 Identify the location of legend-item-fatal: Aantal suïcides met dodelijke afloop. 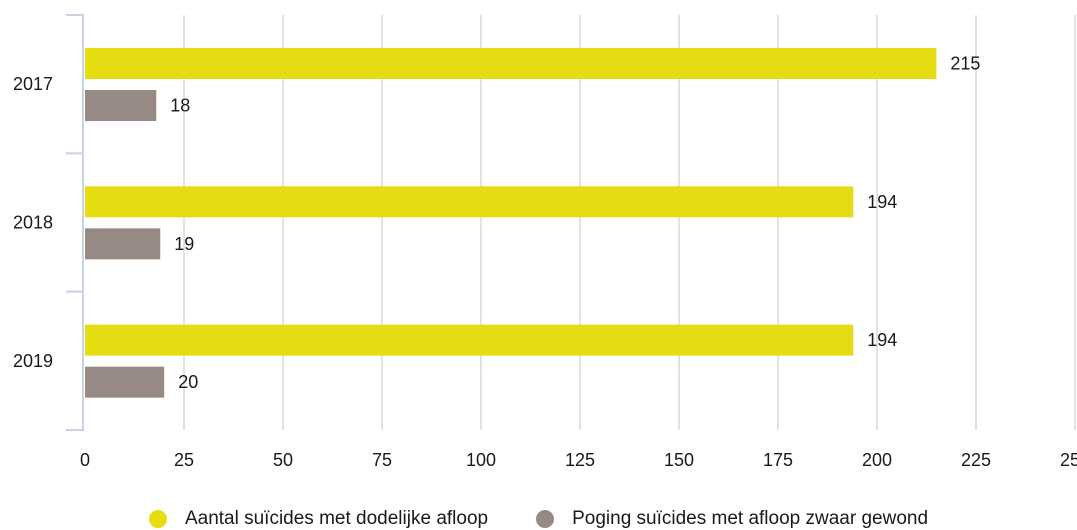
(318, 519).